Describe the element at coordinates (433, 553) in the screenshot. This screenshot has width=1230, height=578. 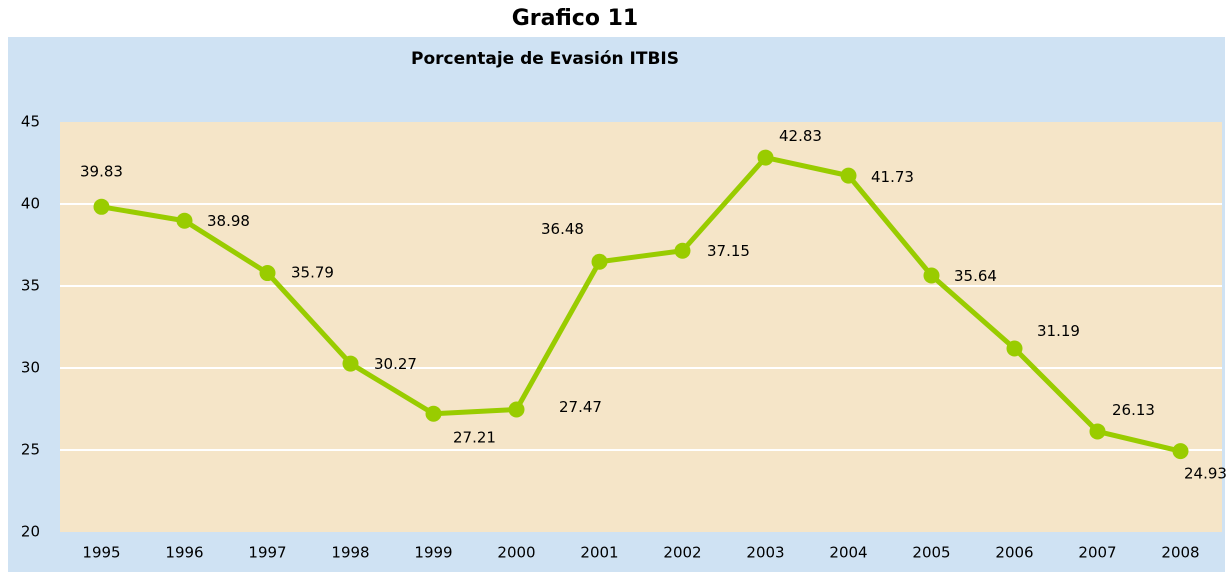
I see `x-tick-label: 1999` at that location.